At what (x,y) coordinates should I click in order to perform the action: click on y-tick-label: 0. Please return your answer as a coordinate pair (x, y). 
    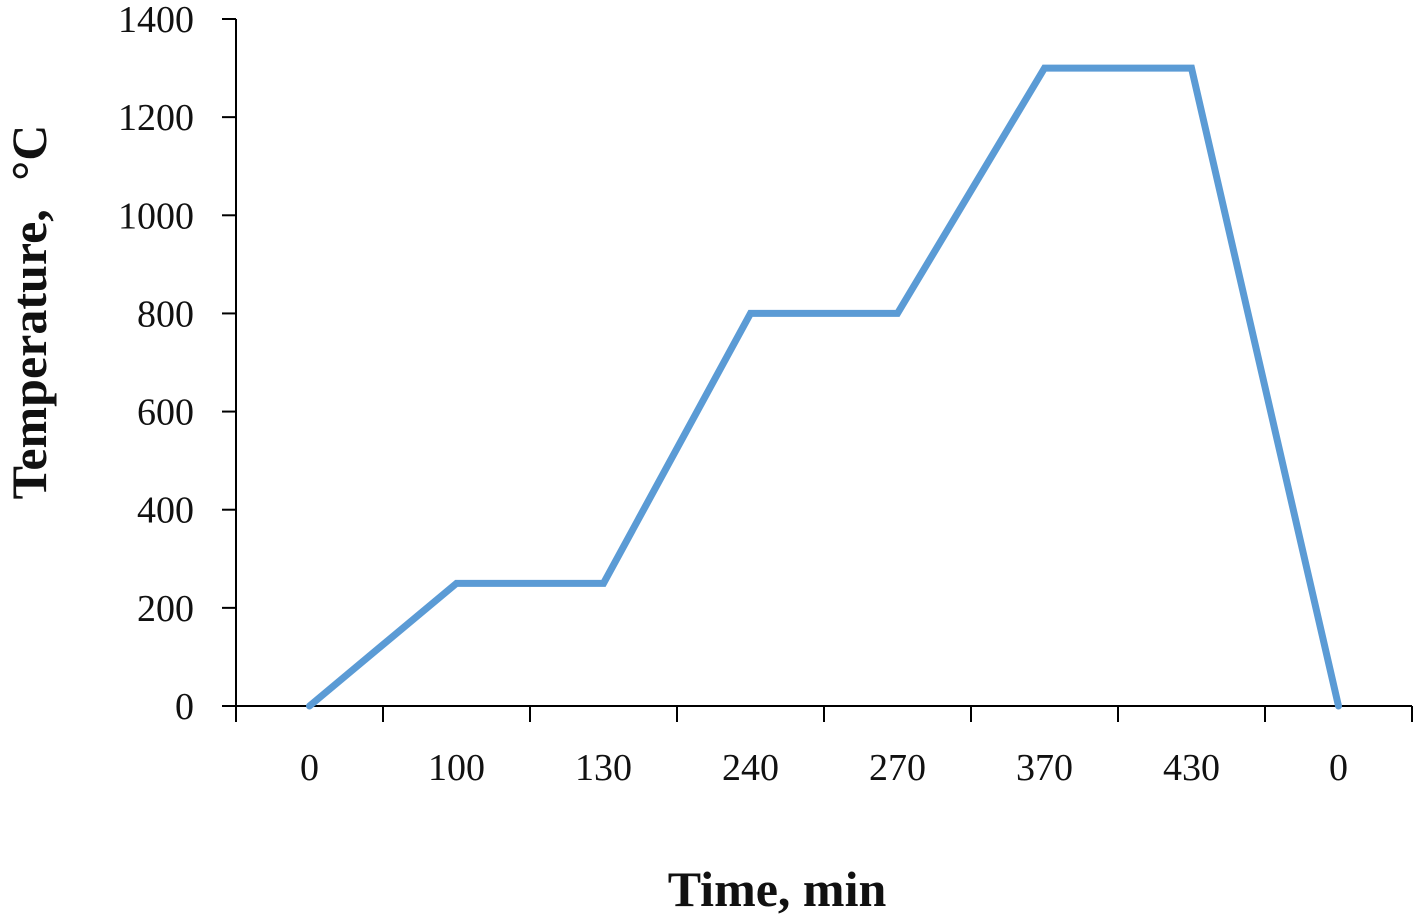
    Looking at the image, I should click on (184, 707).